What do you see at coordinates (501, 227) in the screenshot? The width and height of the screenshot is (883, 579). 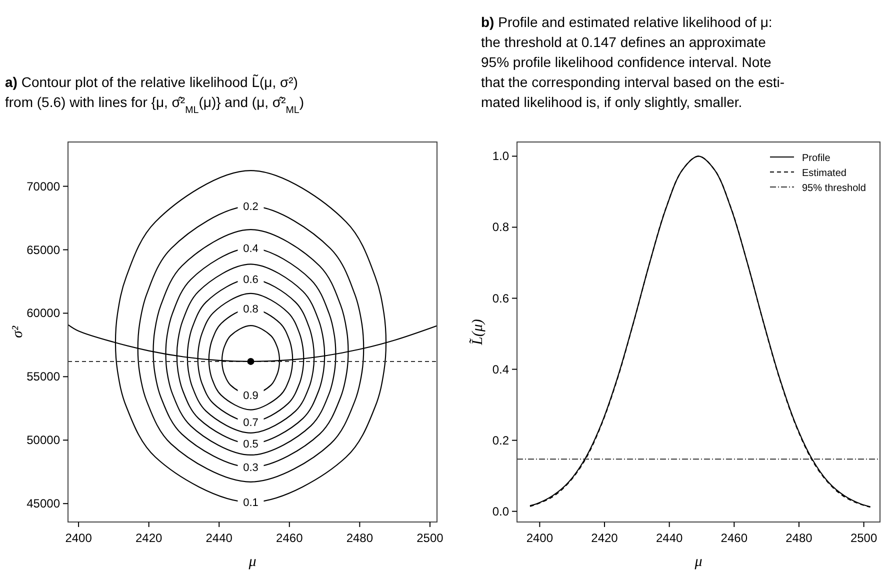 I see `y-tick-label: 0.8` at bounding box center [501, 227].